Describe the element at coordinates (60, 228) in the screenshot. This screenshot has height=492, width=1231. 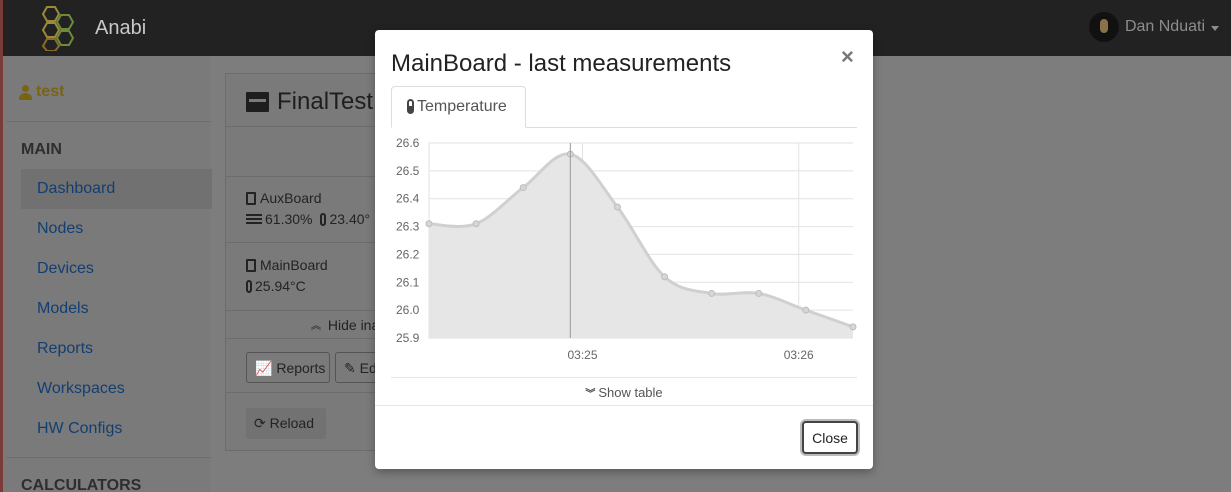
I see `sidebar-item-nodes: Nodes` at that location.